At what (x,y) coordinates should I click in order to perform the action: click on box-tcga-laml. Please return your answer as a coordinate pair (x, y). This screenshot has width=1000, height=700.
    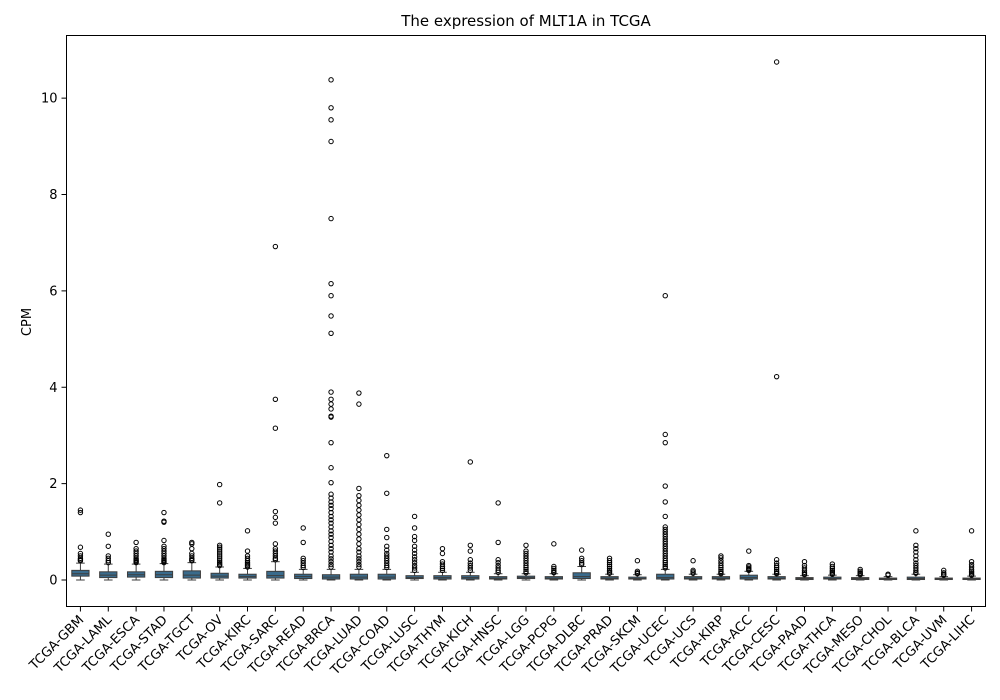
    Looking at the image, I should click on (108, 556).